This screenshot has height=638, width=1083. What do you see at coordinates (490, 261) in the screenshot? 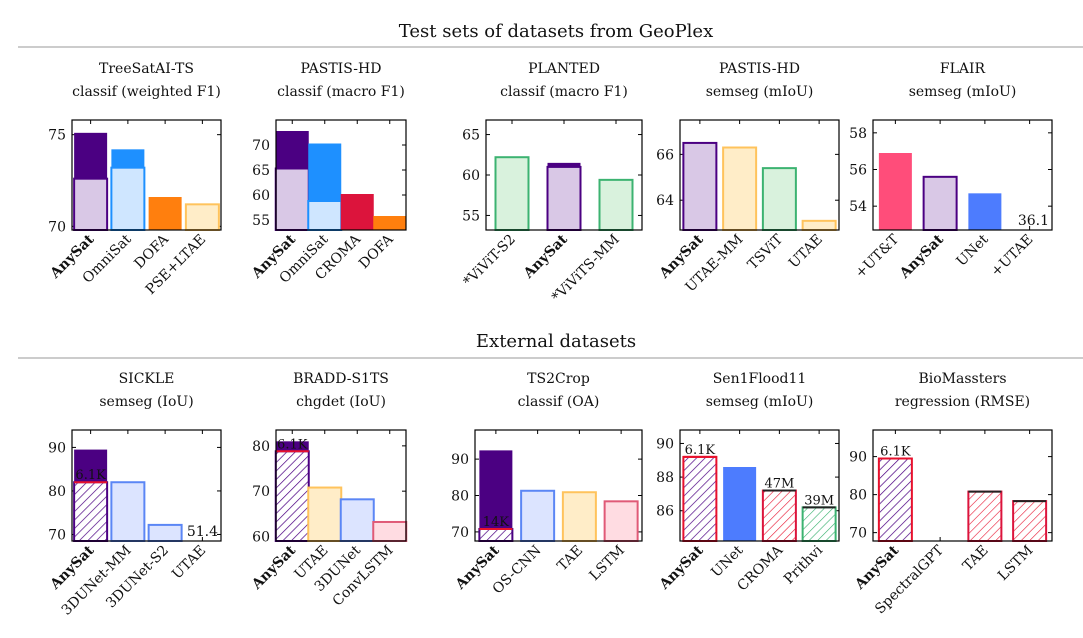
I see `x-tick-label: *ViViT-S2` at bounding box center [490, 261].